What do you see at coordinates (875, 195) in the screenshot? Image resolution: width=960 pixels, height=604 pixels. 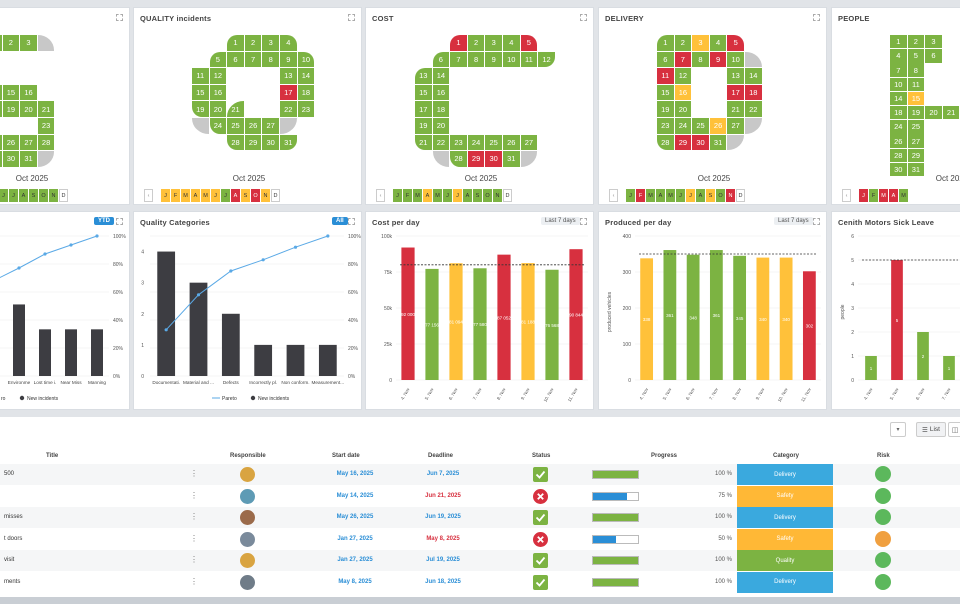 I see `month-selector: ‹ J F M A M` at bounding box center [875, 195].